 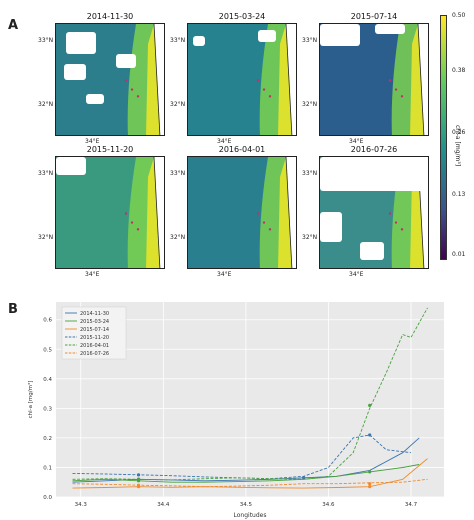 I want to click on map-panel: 2016-07-26 33°N 32°N 34°E, so click(x=365, y=211).